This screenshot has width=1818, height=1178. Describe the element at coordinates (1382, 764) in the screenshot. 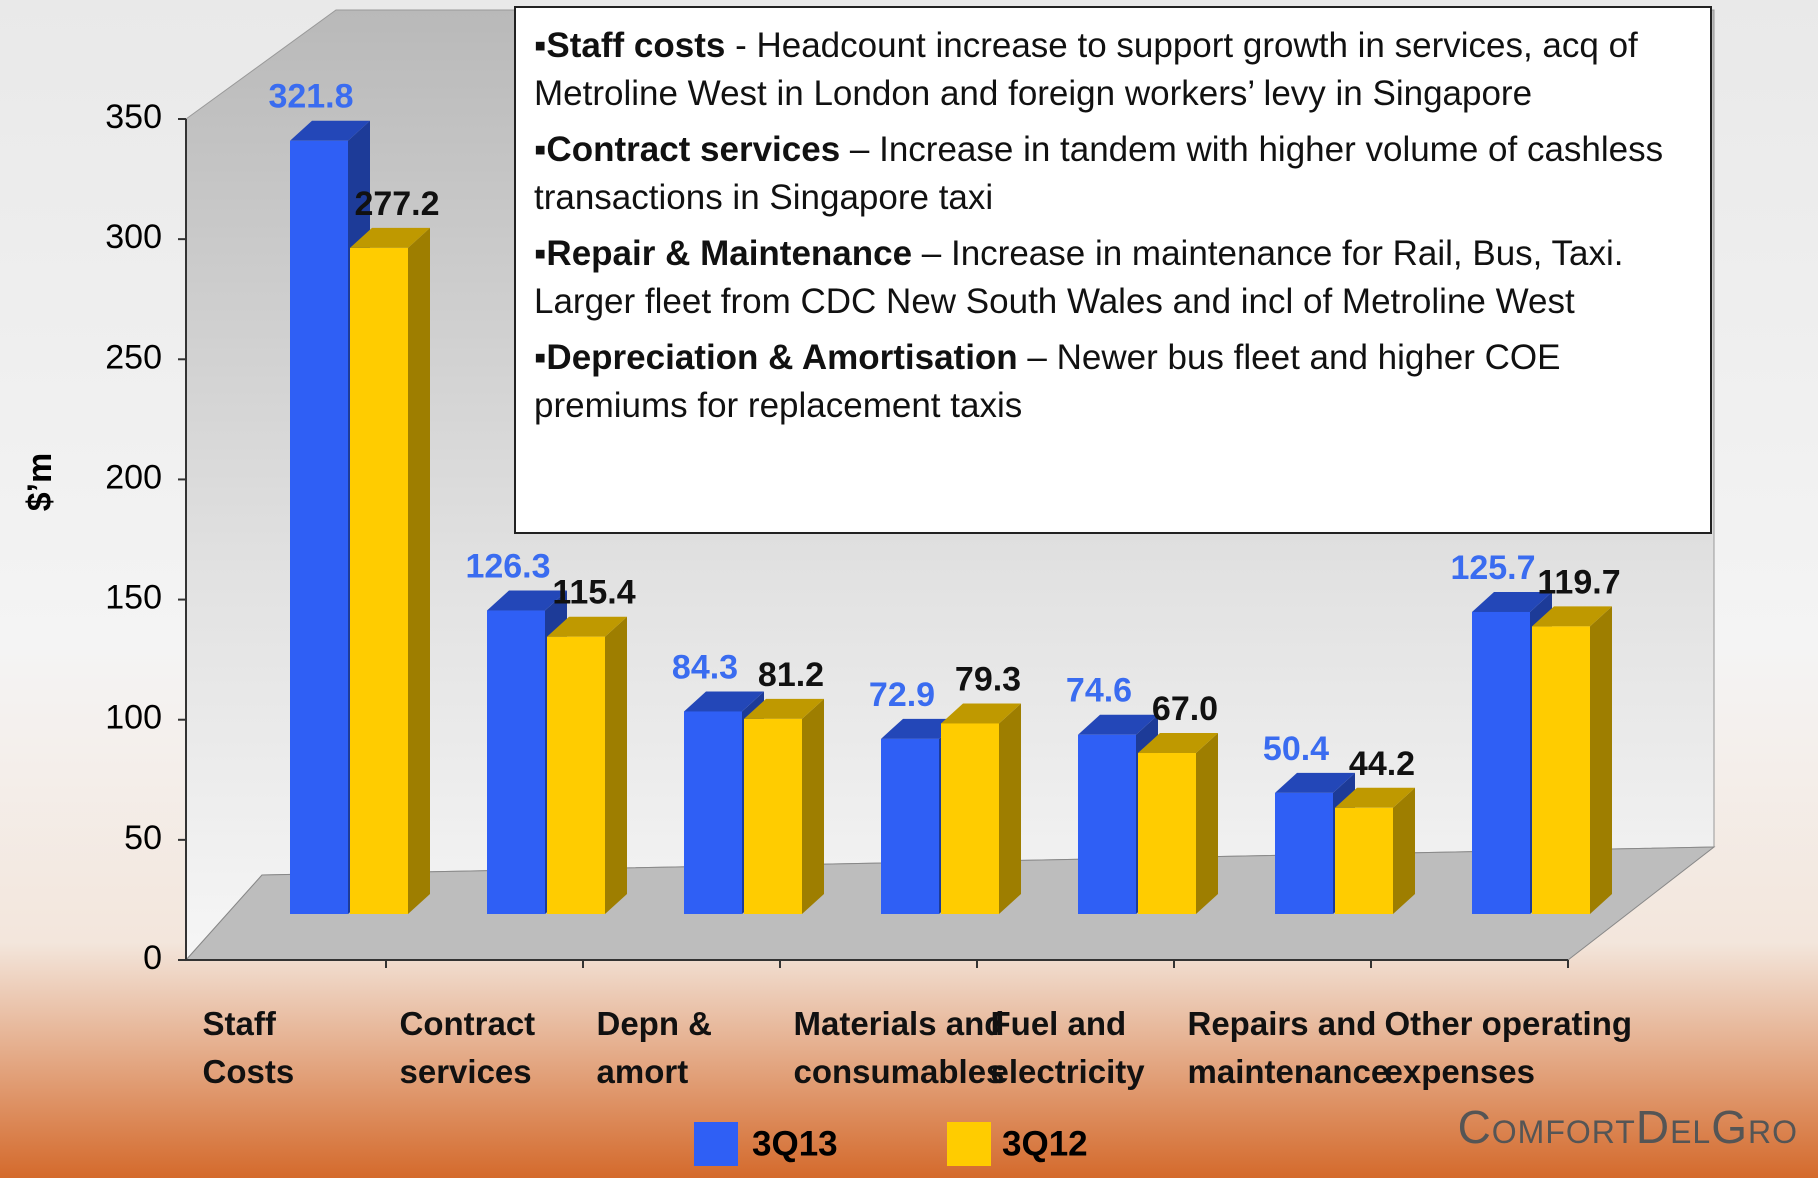

I see `value-label: 44.2` at that location.